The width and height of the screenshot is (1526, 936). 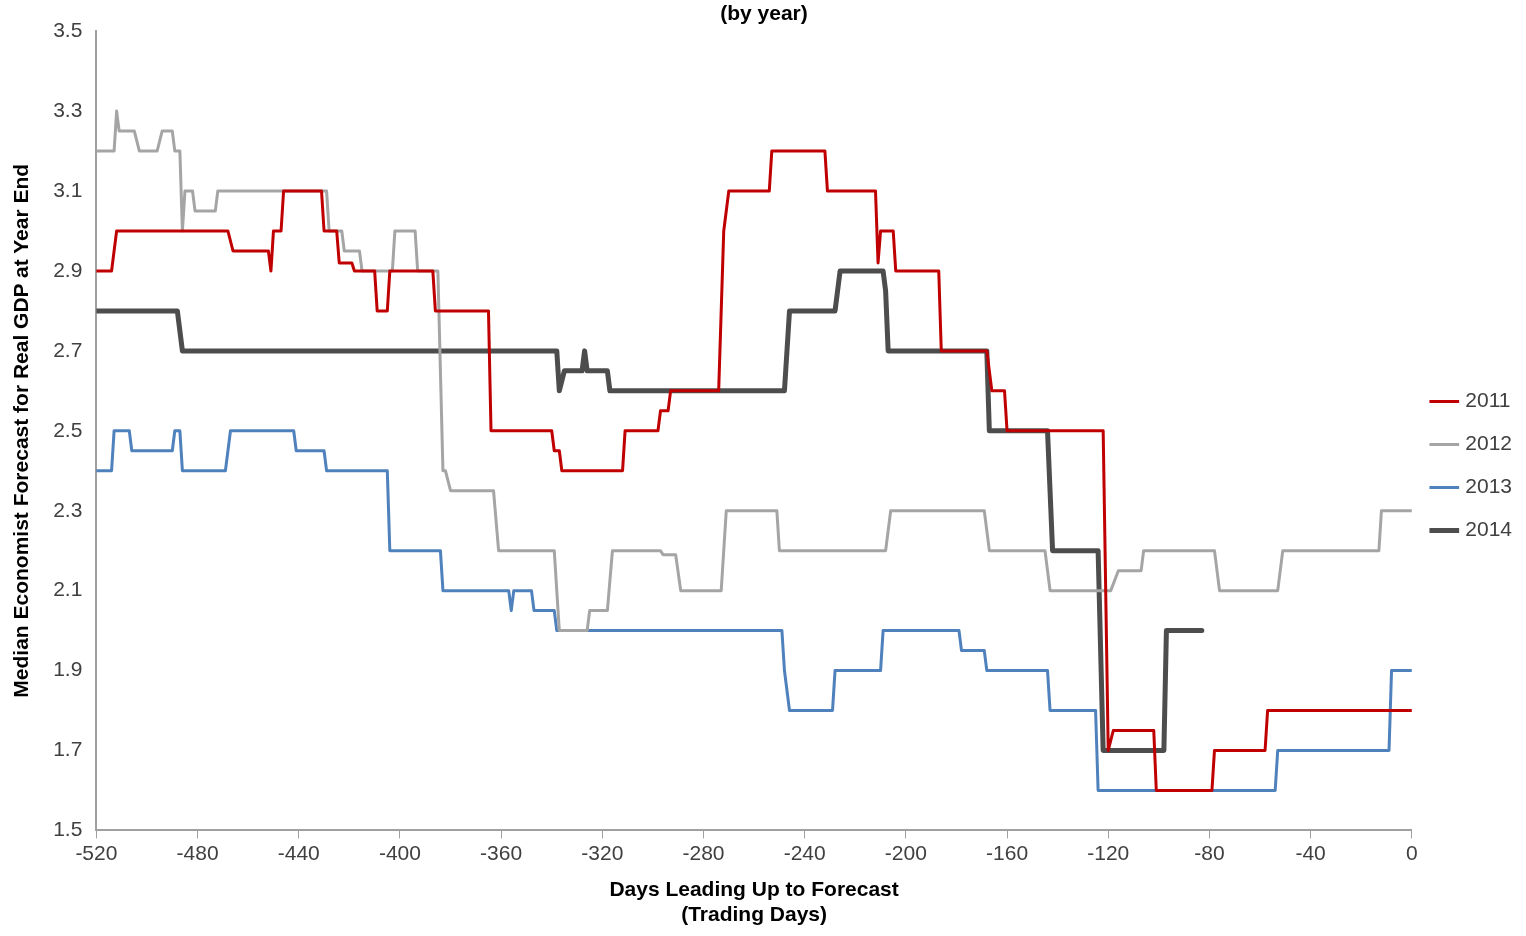 What do you see at coordinates (21, 430) in the screenshot?
I see `y-axis-title: Median Economist Forecast for Real GDP at Year End` at bounding box center [21, 430].